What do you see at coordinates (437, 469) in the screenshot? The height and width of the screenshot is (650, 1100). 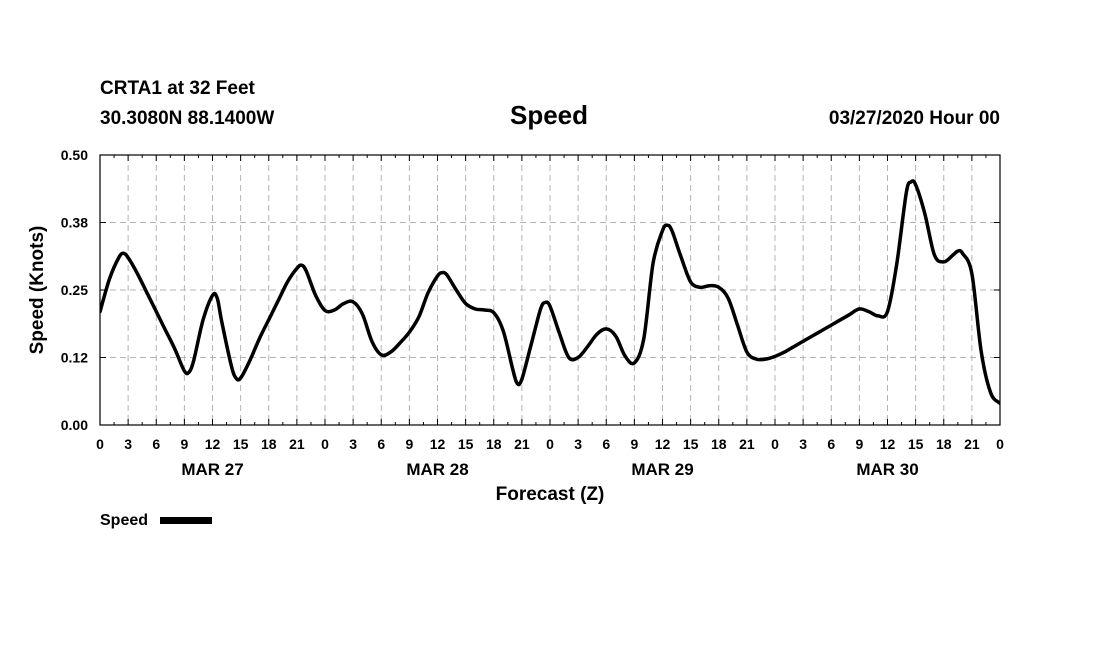 I see `day-label: MAR 28` at bounding box center [437, 469].